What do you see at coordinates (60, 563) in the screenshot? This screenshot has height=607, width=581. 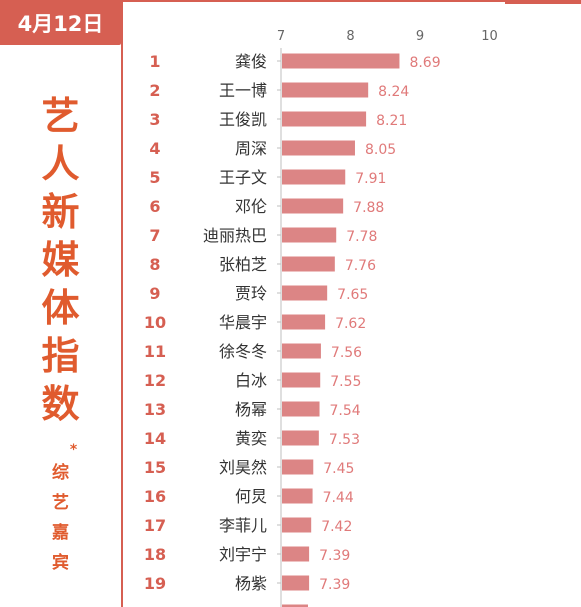 I see `subtitle-char: 宾` at bounding box center [60, 563].